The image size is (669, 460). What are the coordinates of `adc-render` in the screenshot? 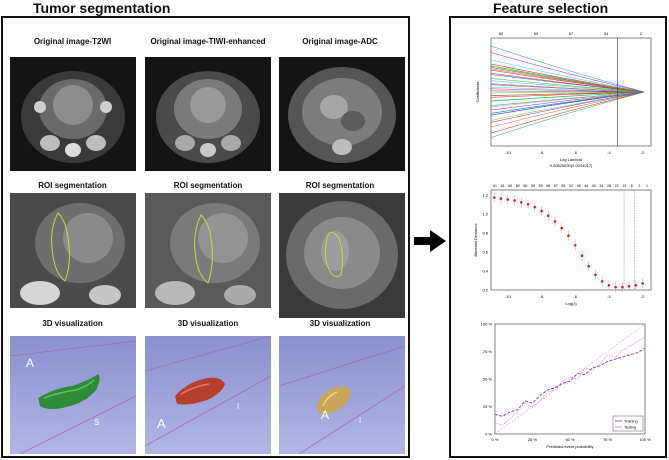 It's located at (342, 115).